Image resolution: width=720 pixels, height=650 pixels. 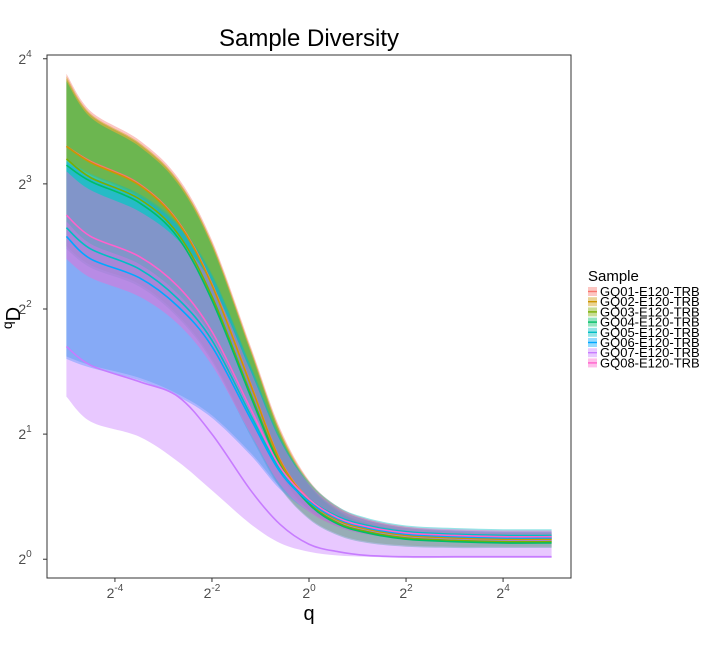 What do you see at coordinates (650, 322) in the screenshot?
I see `legend-label-GQ04-E120-TRB: GQ04-E120-TRB` at bounding box center [650, 322].